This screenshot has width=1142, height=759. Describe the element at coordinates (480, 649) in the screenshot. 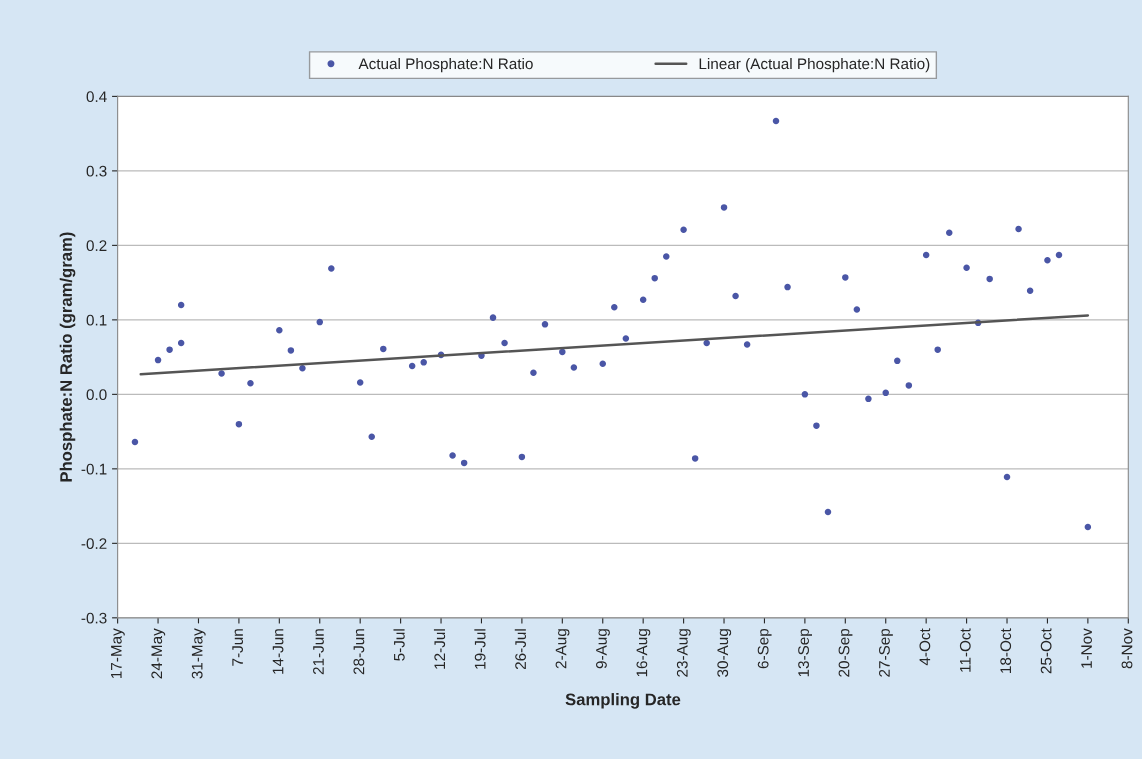

I see `x-tick-label: 19-Jul` at that location.